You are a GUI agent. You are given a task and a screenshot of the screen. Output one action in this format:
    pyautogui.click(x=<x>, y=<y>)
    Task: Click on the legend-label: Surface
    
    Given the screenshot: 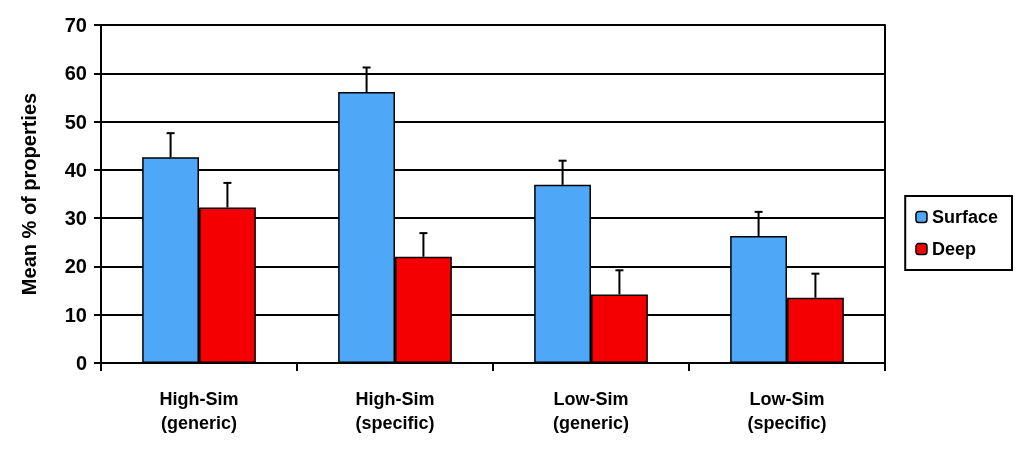 What is the action you would take?
    pyautogui.click(x=965, y=217)
    